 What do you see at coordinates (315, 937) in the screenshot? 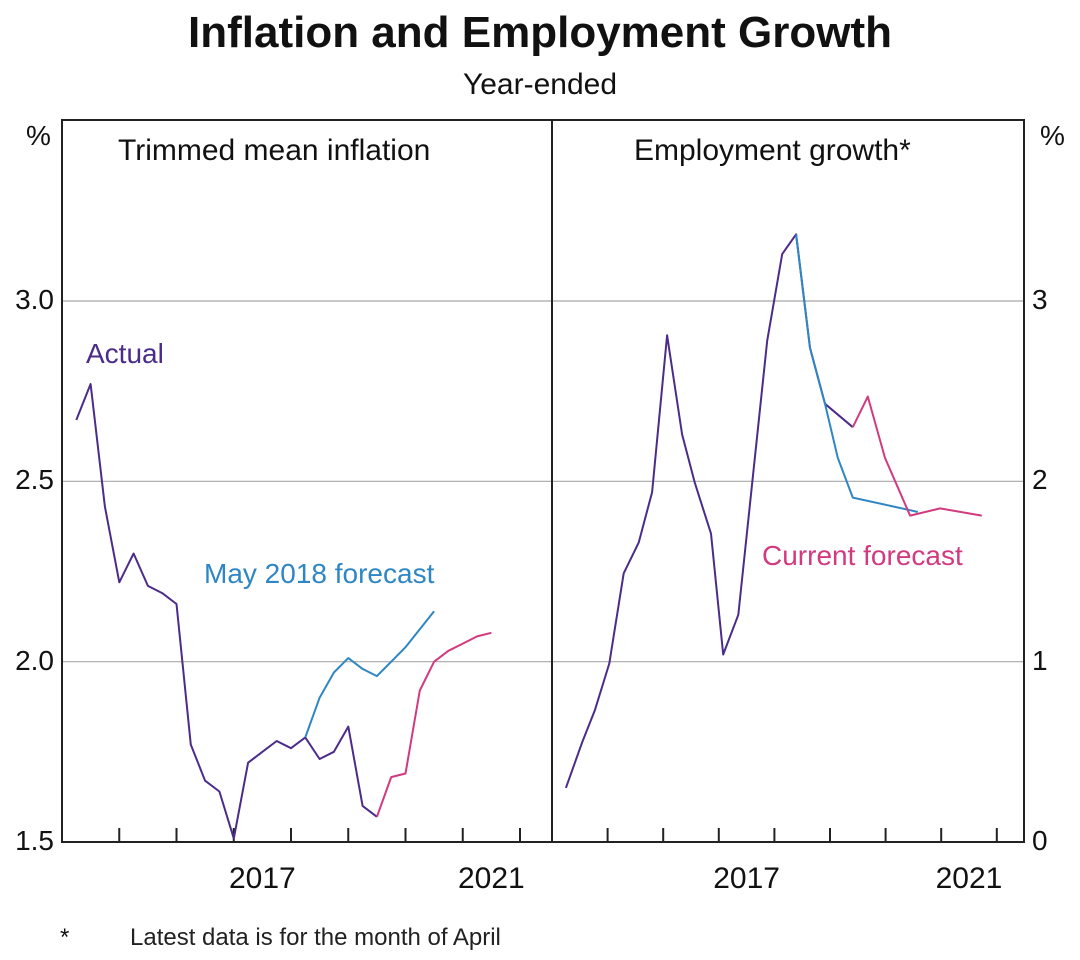
I see `footnote-text: Latest data is for the month of April` at bounding box center [315, 937].